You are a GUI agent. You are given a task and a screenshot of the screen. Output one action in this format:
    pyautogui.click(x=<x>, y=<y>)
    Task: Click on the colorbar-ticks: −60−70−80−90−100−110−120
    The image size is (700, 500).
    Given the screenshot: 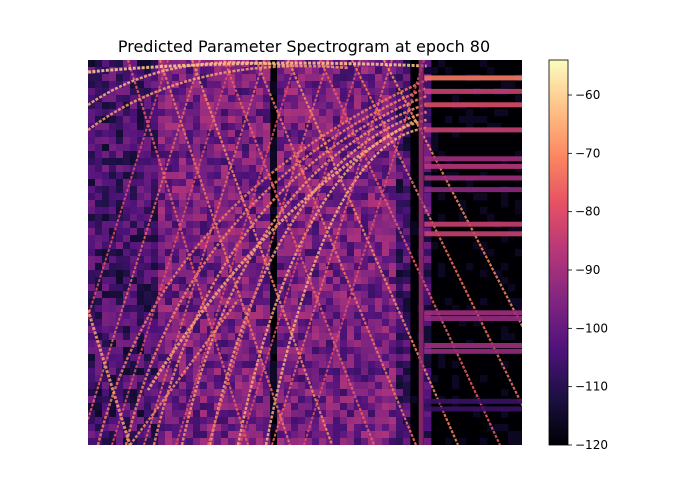 What is the action you would take?
    pyautogui.click(x=588, y=270)
    